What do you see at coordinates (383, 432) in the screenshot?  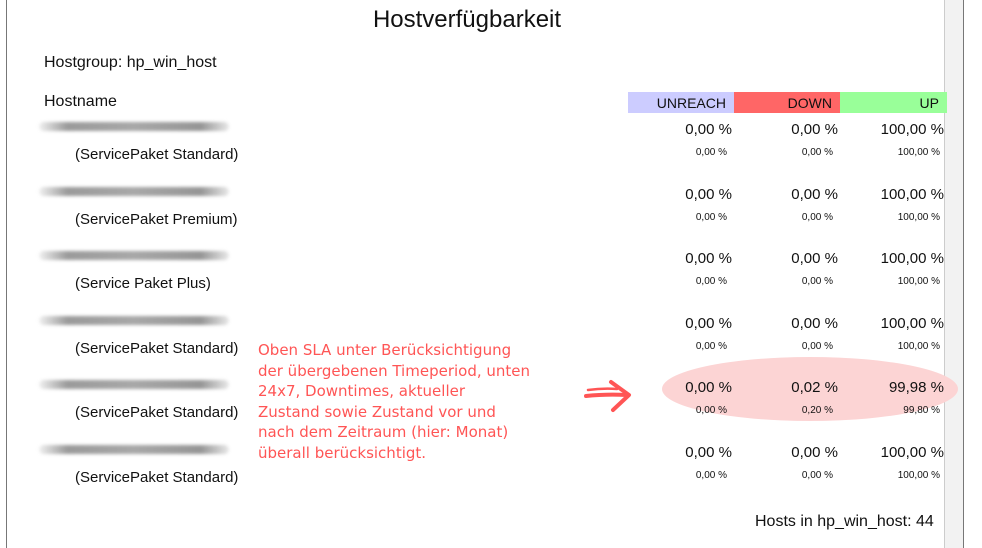 I see `annotation-line: nach dem Zeitraum (hier: Monat)` at bounding box center [383, 432].